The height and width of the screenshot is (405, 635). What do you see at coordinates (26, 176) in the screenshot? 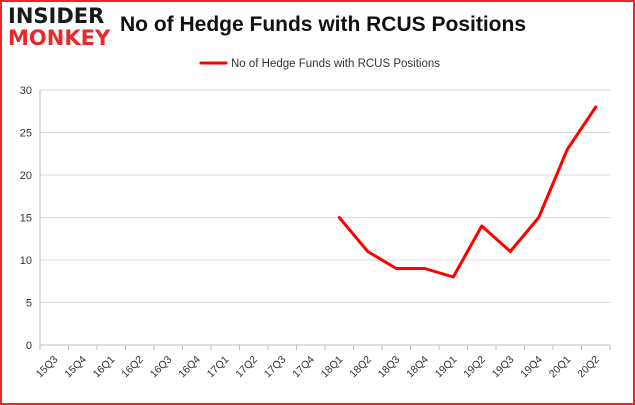
I see `y-tick-label: 20` at bounding box center [26, 176].